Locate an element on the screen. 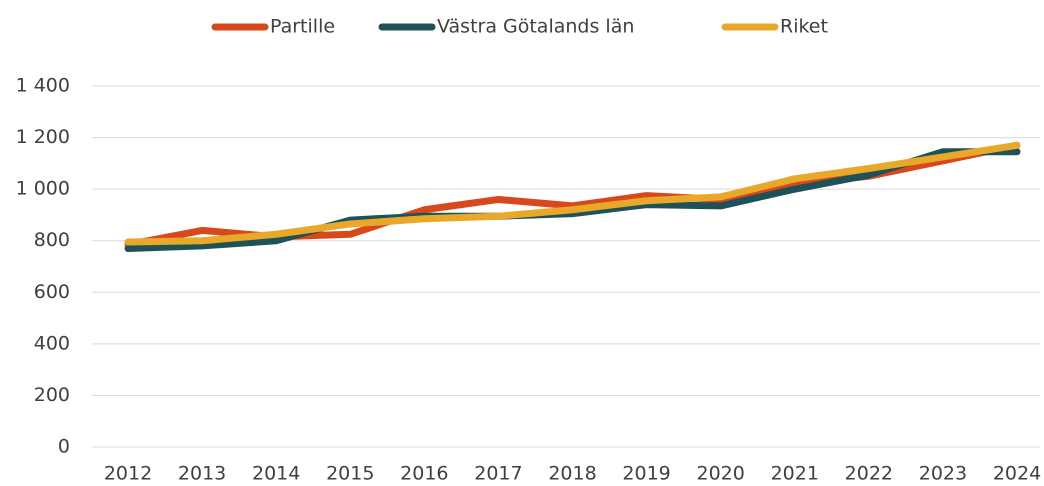 The height and width of the screenshot is (486, 1044). y-tick-label: 800 is located at coordinates (52, 240).